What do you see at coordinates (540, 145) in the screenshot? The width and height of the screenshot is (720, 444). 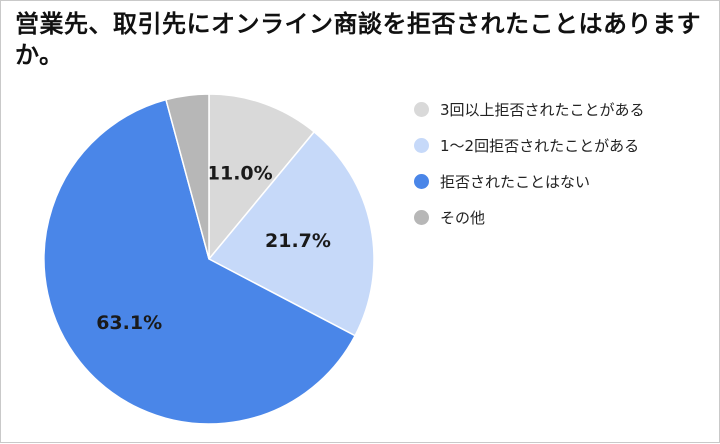 I see `legend-label-1: 1〜2回拒否されたことがある` at bounding box center [540, 145].